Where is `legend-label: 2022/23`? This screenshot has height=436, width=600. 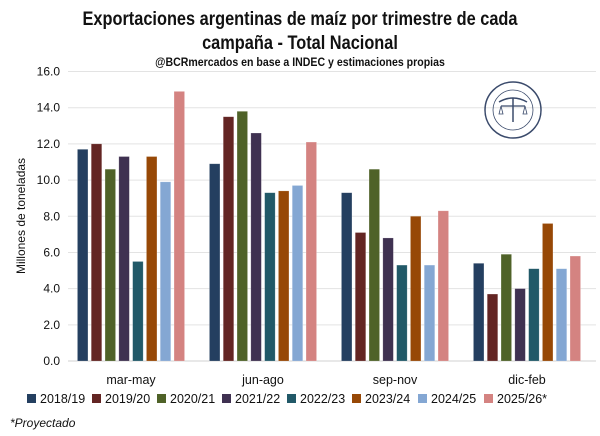 legend-label: 2022/23 is located at coordinates (322, 399).